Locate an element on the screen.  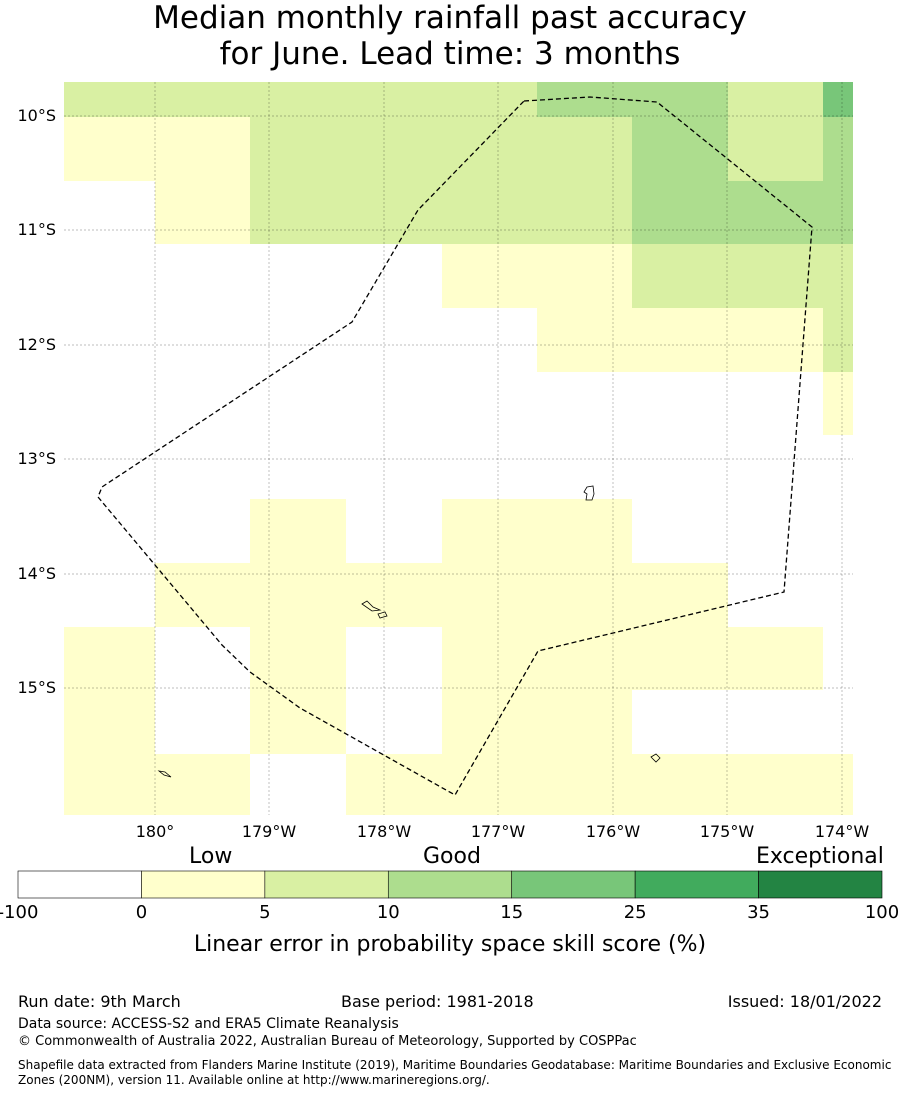
lat-tick-label: 13°S is located at coordinates (36, 458).